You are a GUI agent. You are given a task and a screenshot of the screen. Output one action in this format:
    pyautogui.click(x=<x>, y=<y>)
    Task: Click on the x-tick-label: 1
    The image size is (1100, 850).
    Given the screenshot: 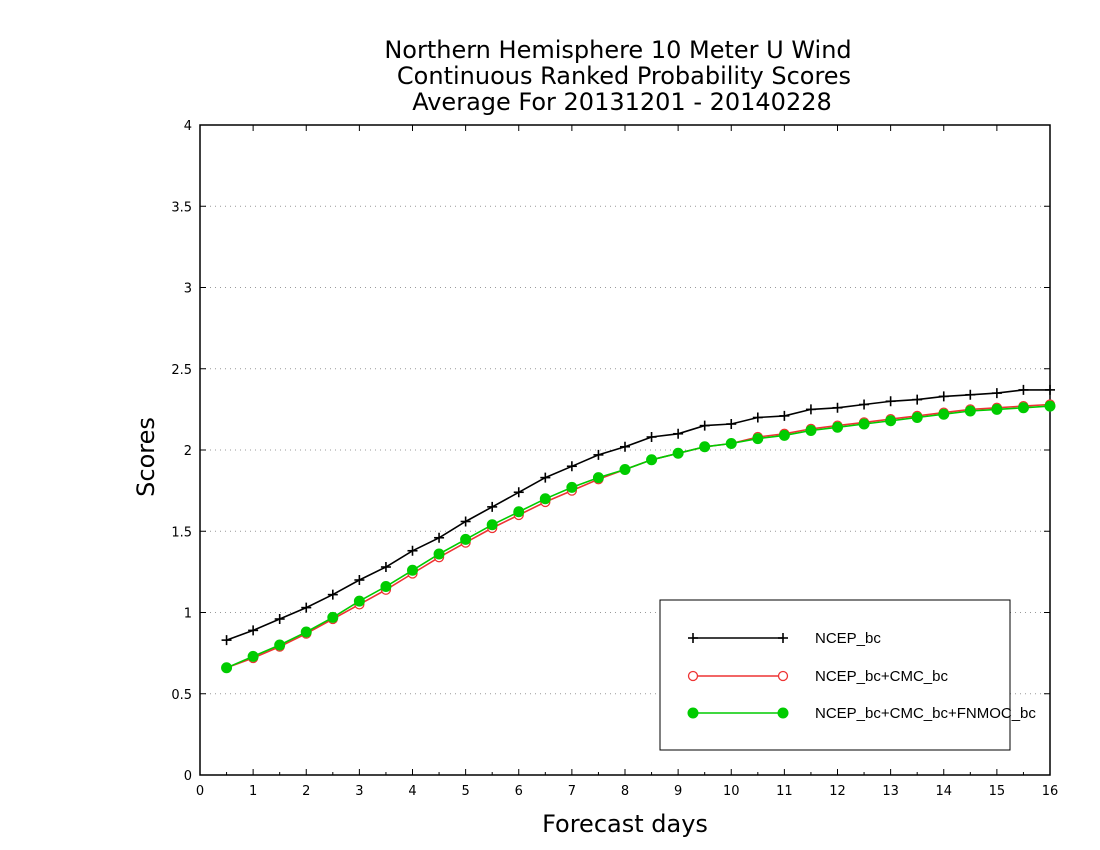 What is the action you would take?
    pyautogui.click(x=253, y=791)
    